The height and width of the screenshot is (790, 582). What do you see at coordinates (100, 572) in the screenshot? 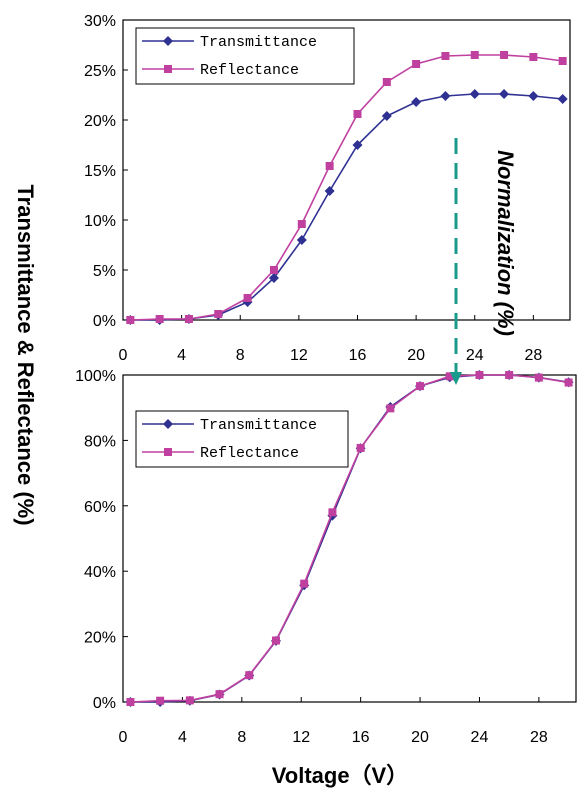
I see `y-tick-label: 40%` at bounding box center [100, 572].